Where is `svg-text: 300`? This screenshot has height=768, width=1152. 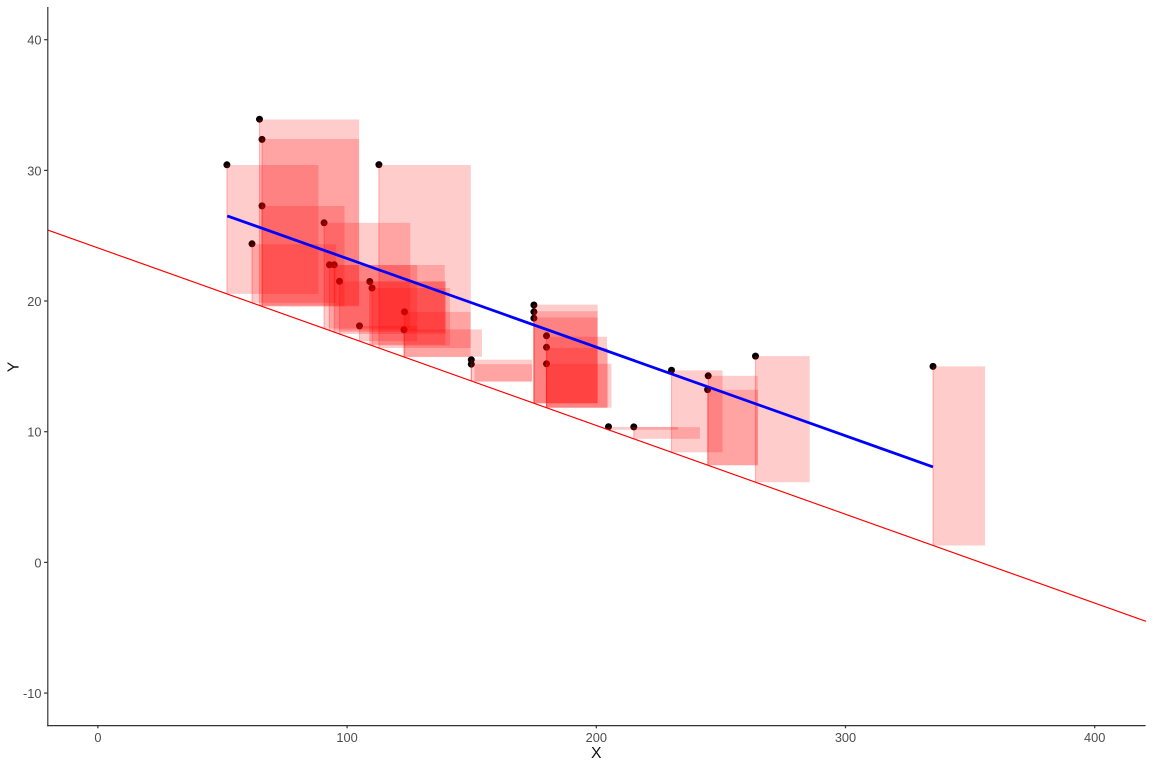 svg-text: 300 is located at coordinates (845, 737).